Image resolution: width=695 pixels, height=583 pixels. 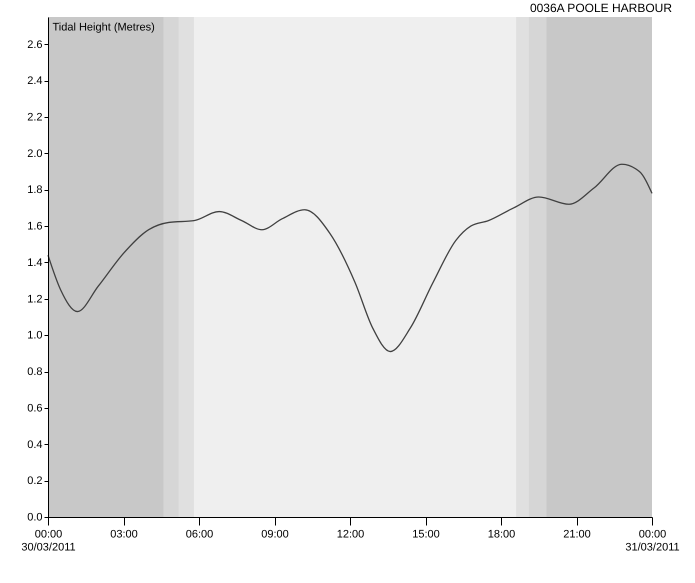 What do you see at coordinates (350, 534) in the screenshot?
I see `x-tick-label: 12:00` at bounding box center [350, 534].